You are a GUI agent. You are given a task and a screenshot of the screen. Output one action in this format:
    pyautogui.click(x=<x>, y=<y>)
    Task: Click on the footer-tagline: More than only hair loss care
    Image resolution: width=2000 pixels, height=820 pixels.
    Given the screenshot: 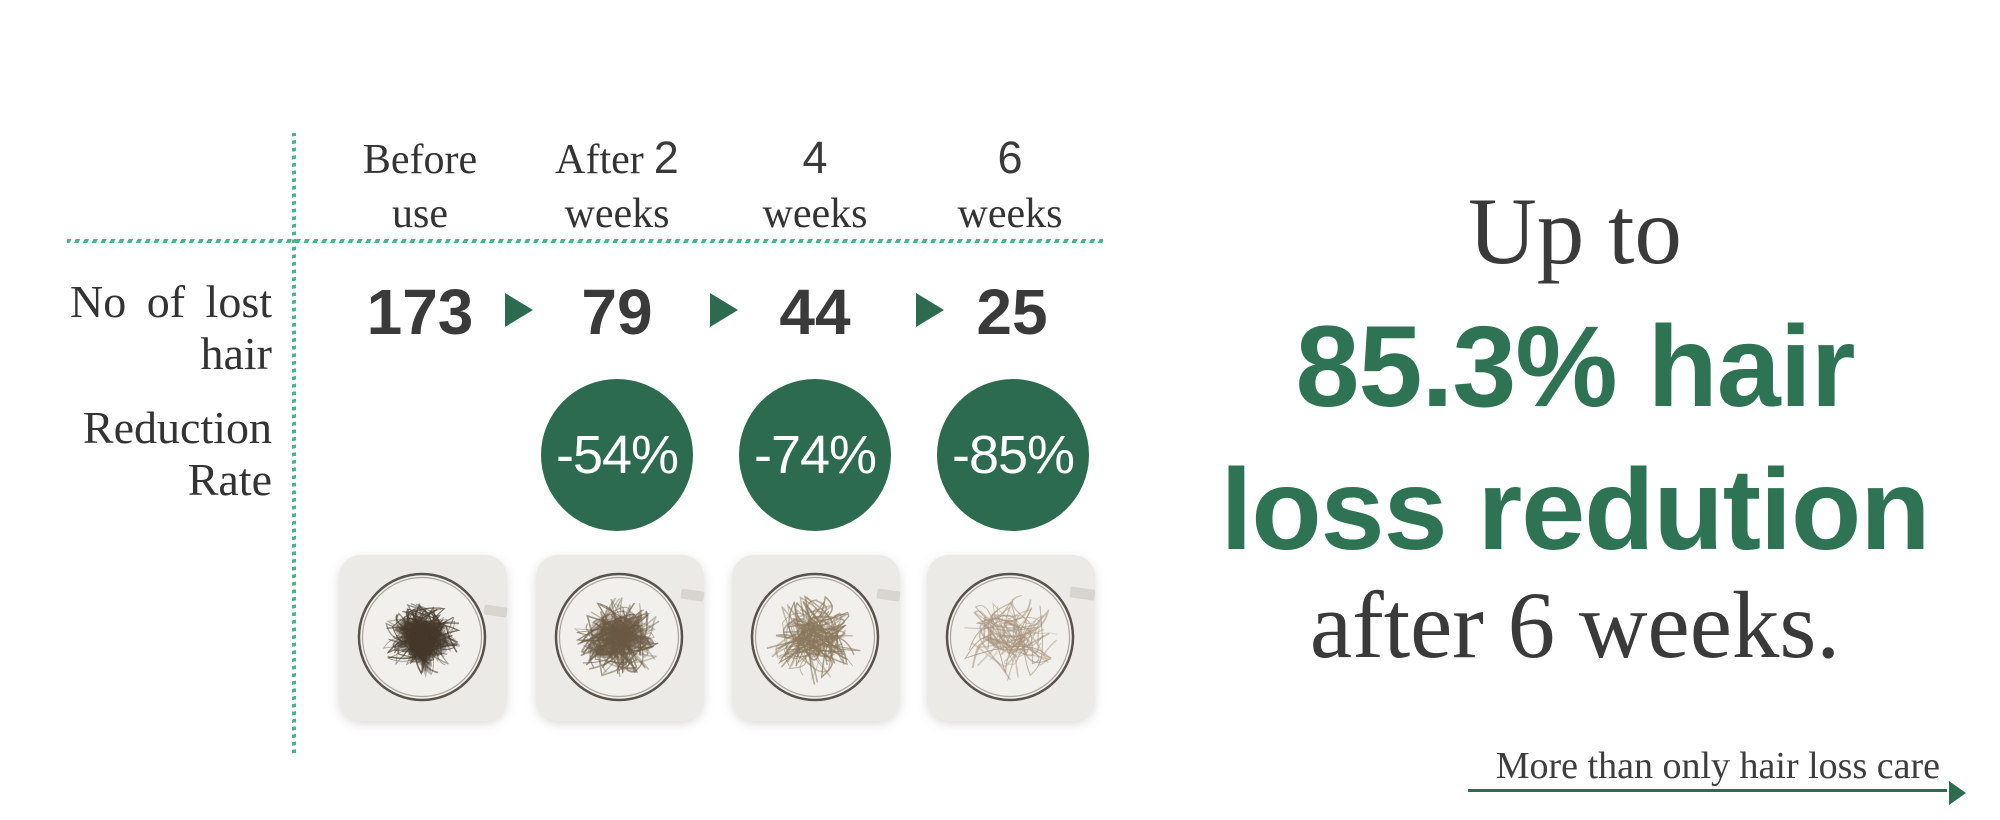 What is the action you would take?
    pyautogui.click(x=1717, y=766)
    